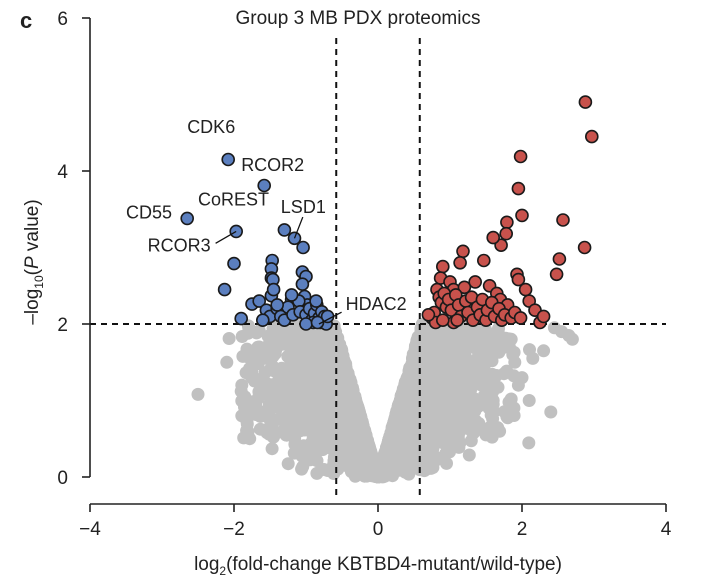 This screenshot has height=585, width=716. I want to click on protein-label-rcor2: RCOR2, so click(272, 165).